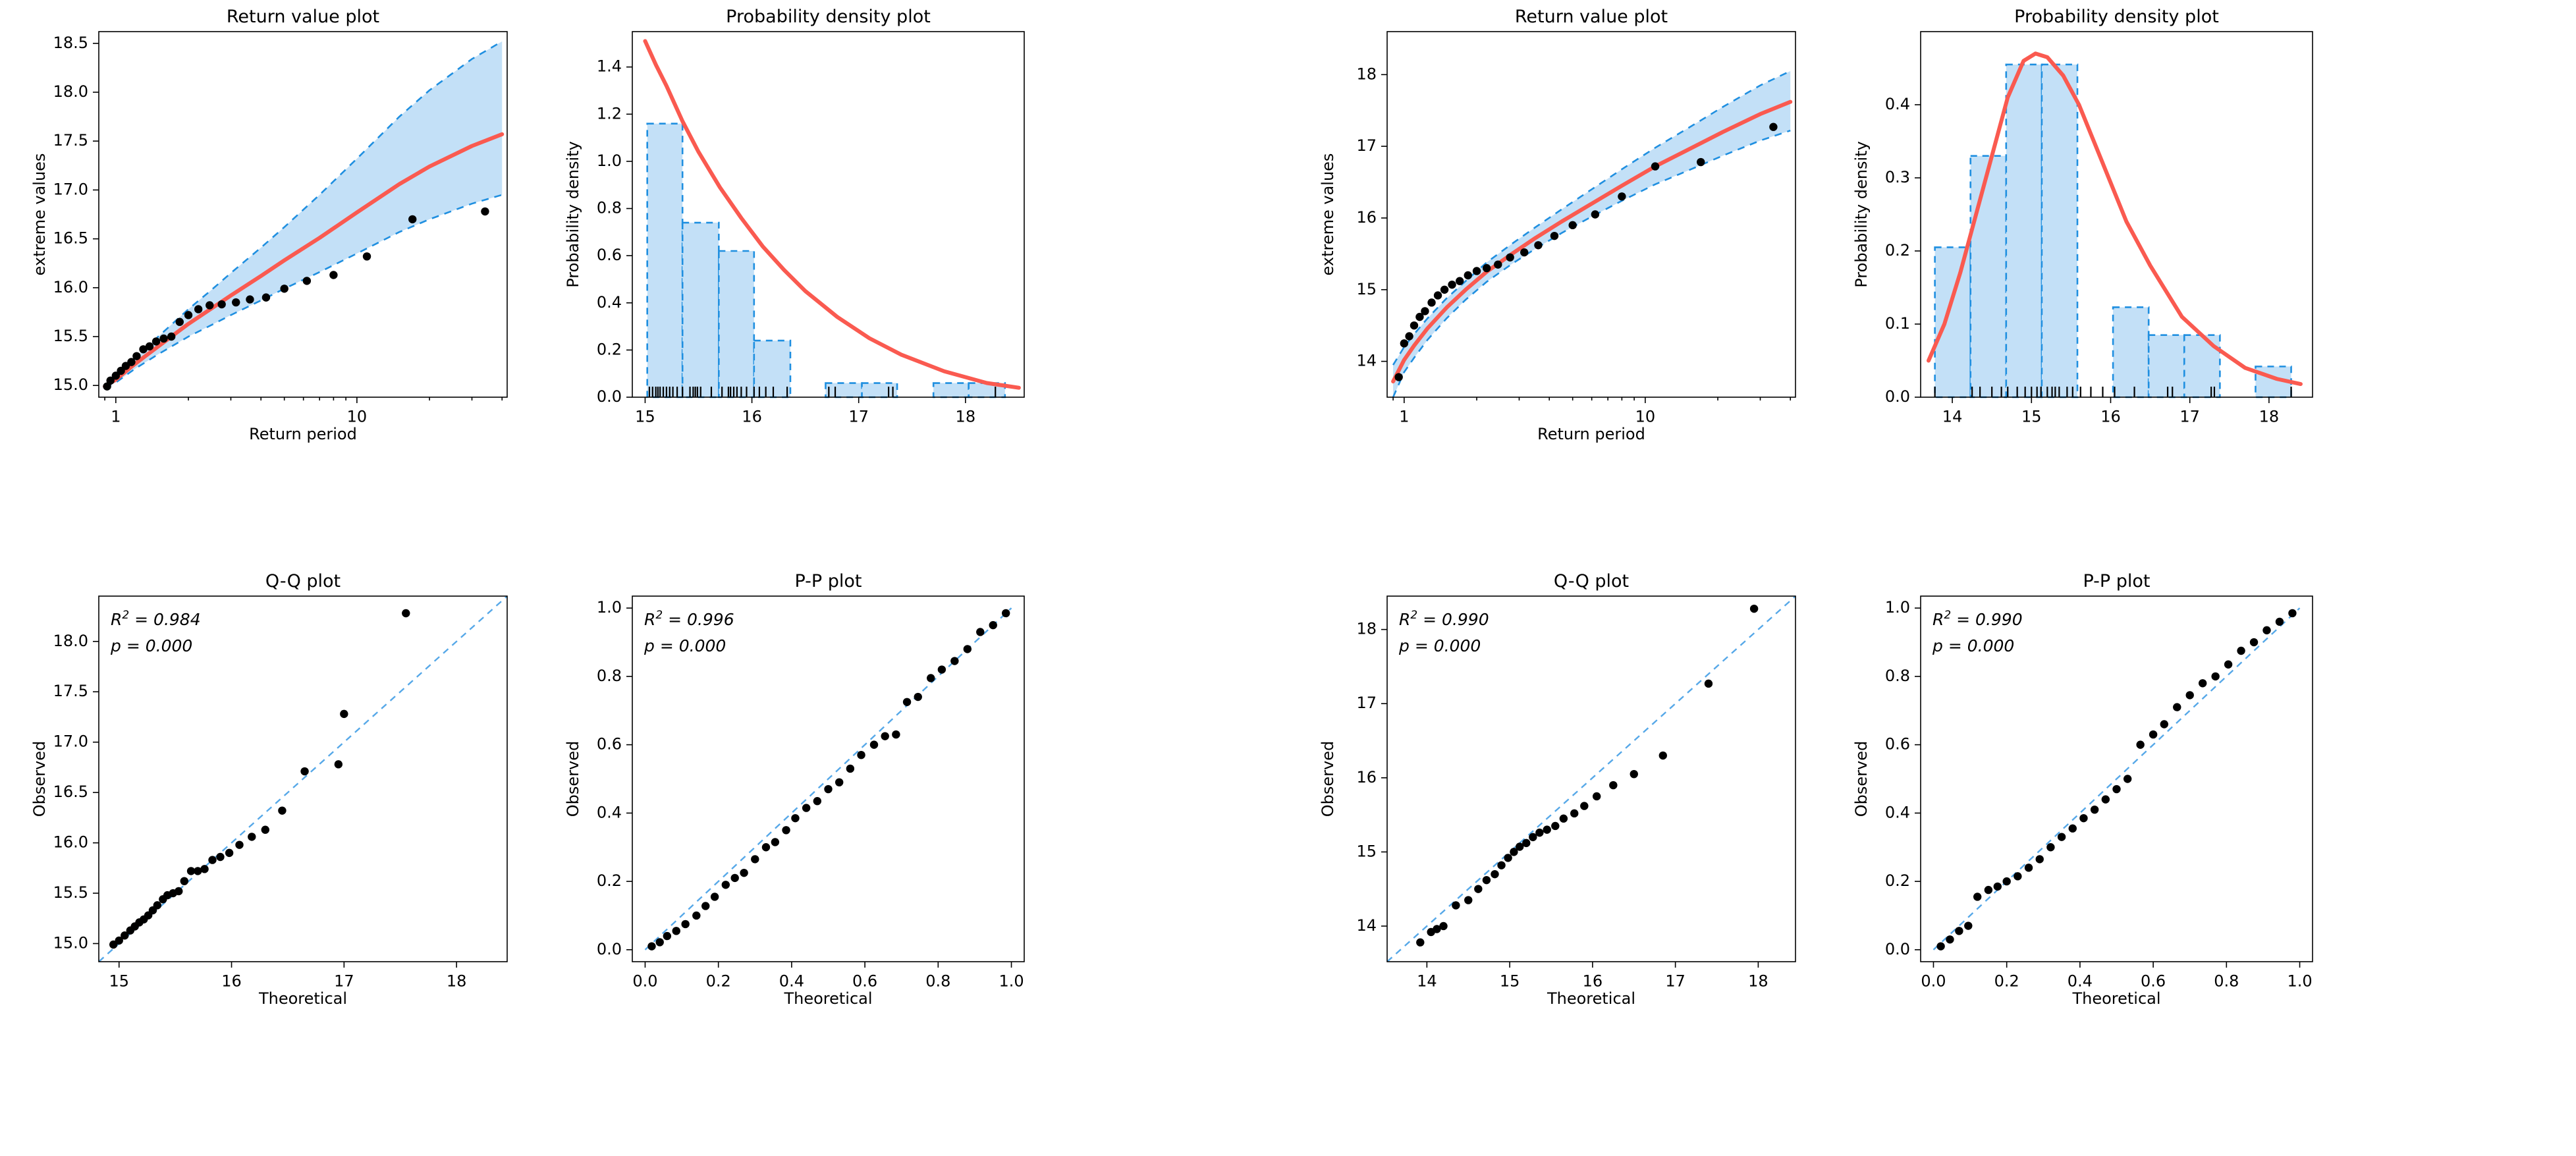 This screenshot has height=1156, width=2576. What do you see at coordinates (1897, 177) in the screenshot?
I see `y-tick-label: 0.3` at bounding box center [1897, 177].